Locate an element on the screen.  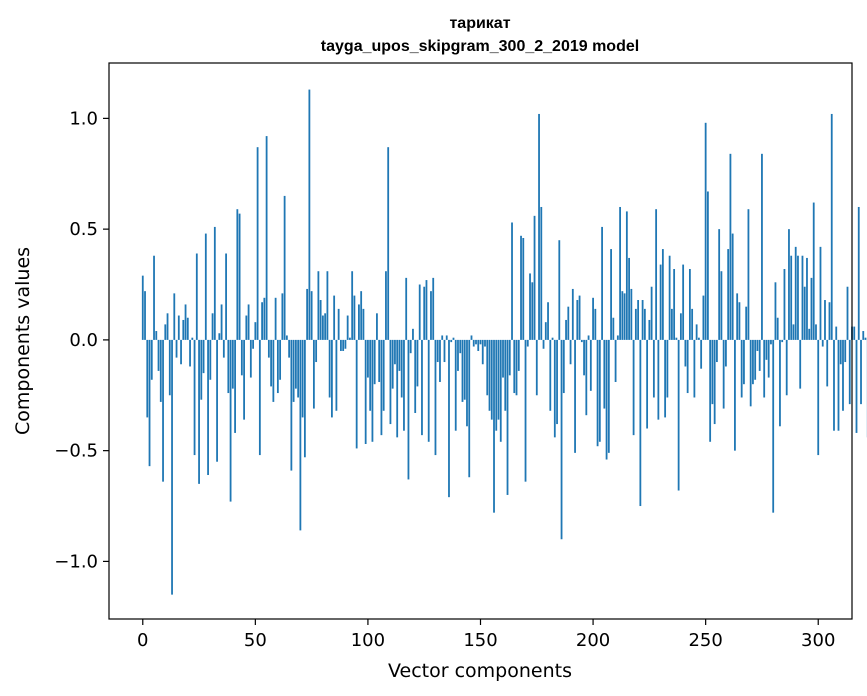
y-tick-label: 0.0 is located at coordinates (83, 340).